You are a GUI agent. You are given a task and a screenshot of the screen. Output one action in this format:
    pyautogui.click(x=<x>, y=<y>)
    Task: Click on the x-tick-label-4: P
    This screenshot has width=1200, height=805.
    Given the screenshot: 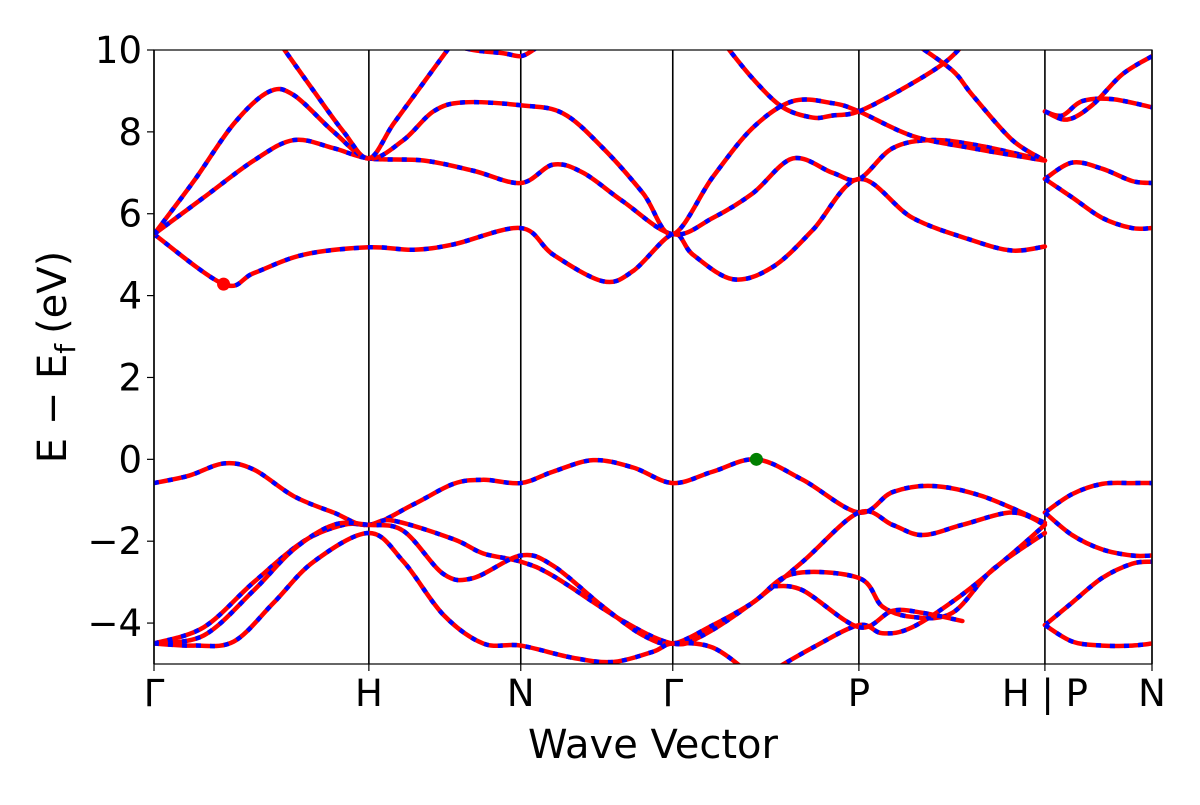 What is the action you would take?
    pyautogui.click(x=859, y=693)
    